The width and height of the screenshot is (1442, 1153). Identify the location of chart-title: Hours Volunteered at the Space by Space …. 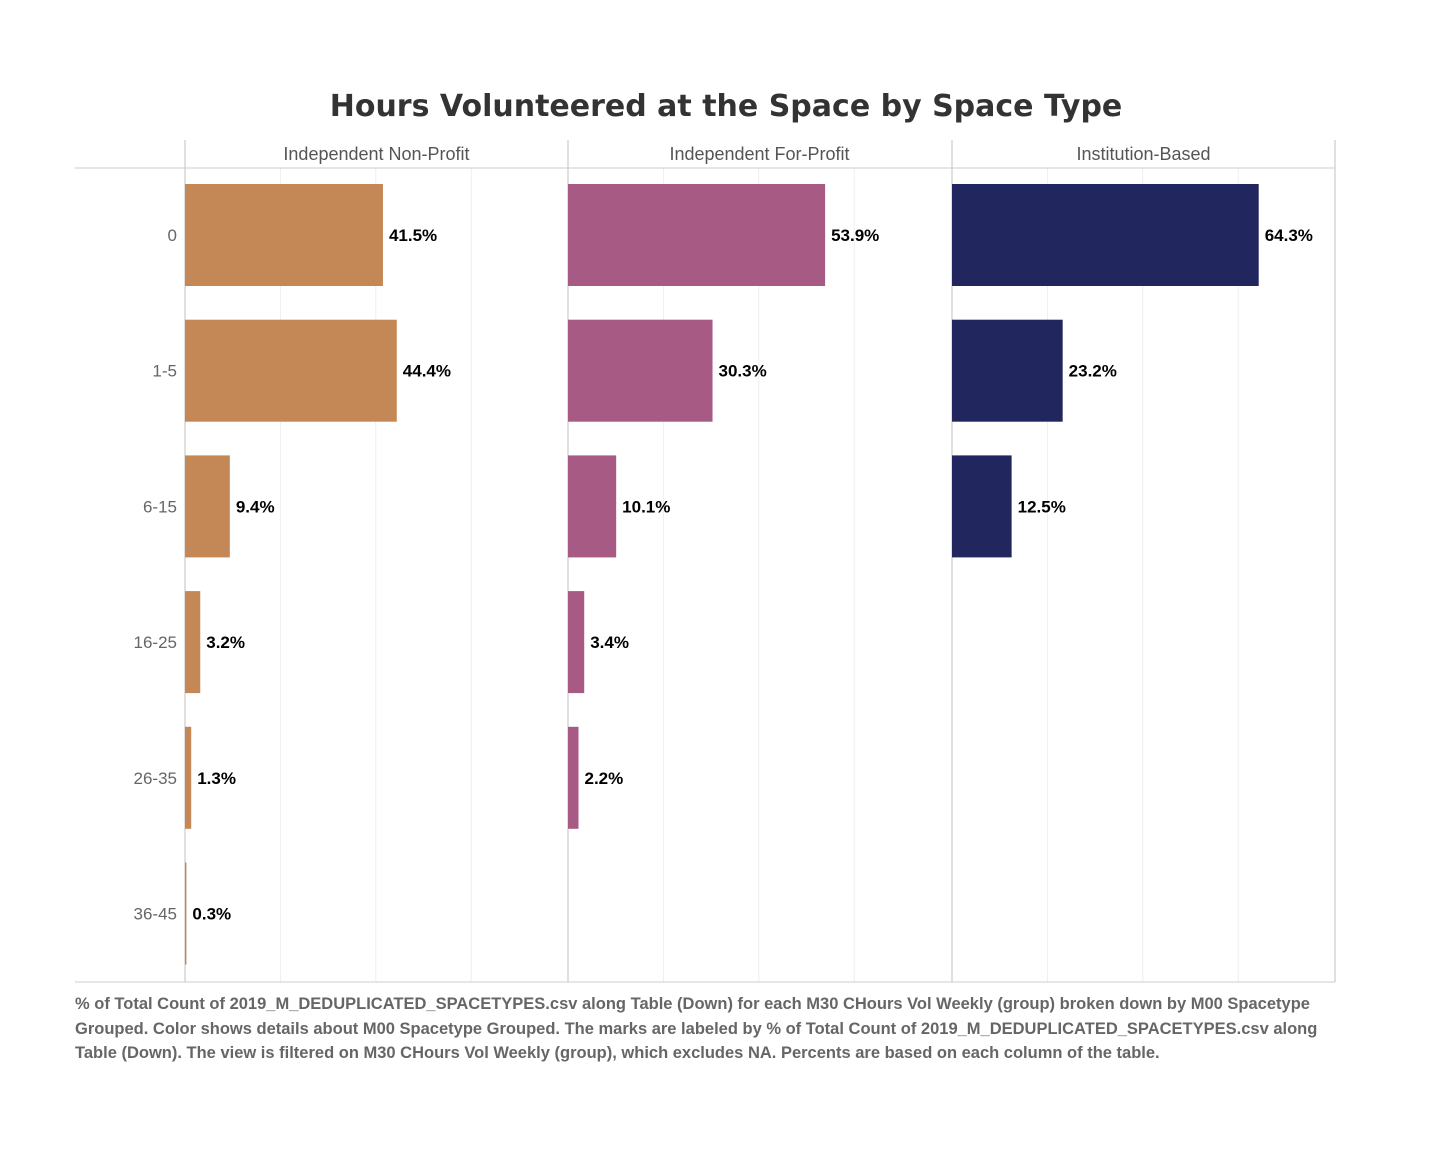
(726, 106).